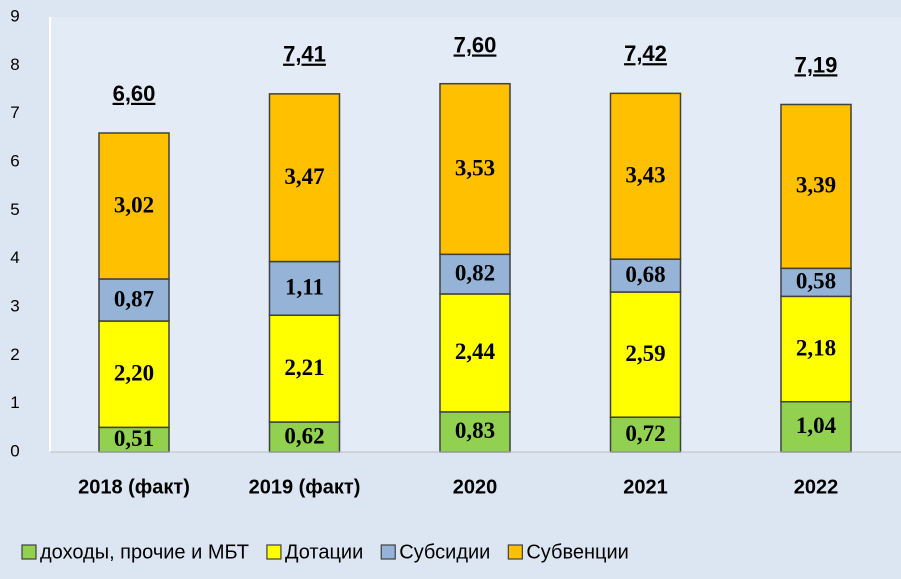  What do you see at coordinates (14, 112) in the screenshot?
I see `y-tick-label: 7` at bounding box center [14, 112].